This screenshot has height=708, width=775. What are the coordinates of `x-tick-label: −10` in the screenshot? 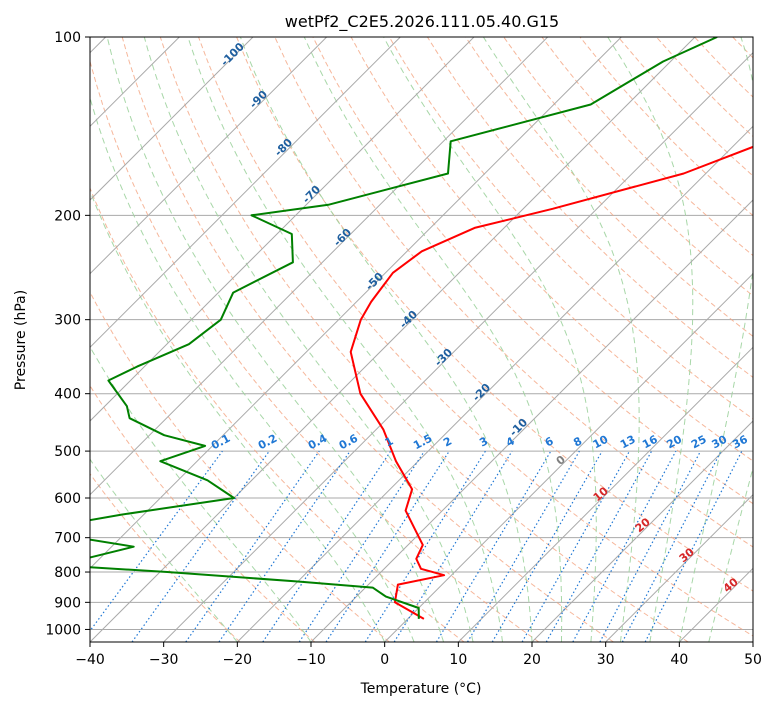 It's located at (311, 660).